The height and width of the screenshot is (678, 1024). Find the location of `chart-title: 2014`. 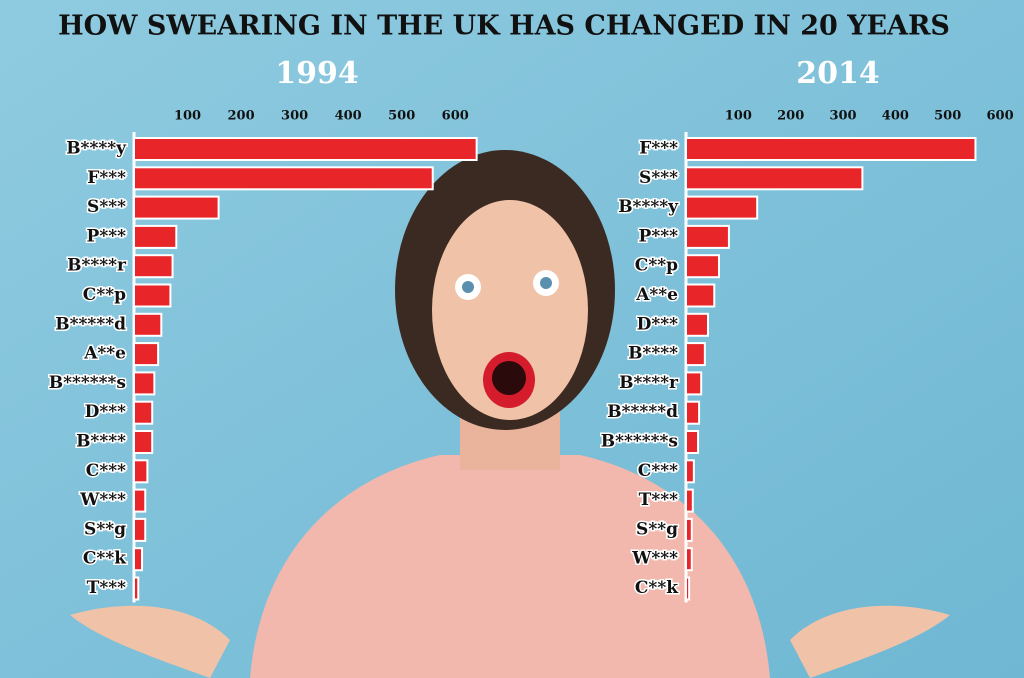

chart-title: 2014 is located at coordinates (838, 73).